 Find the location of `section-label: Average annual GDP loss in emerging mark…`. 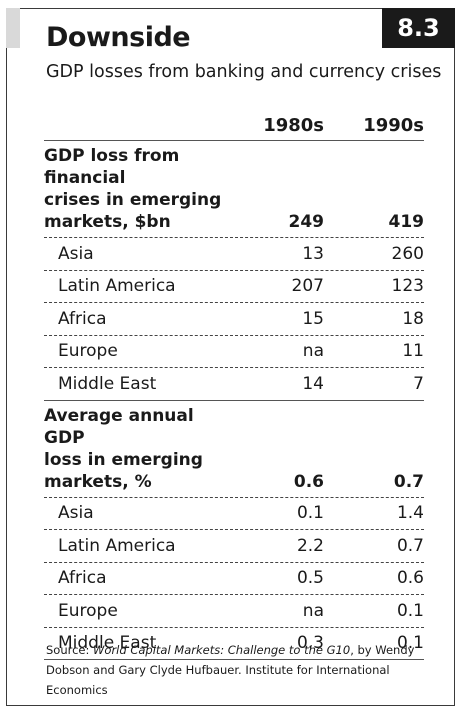

section-label: Average annual GDP loss in emerging mark… is located at coordinates (123, 448).